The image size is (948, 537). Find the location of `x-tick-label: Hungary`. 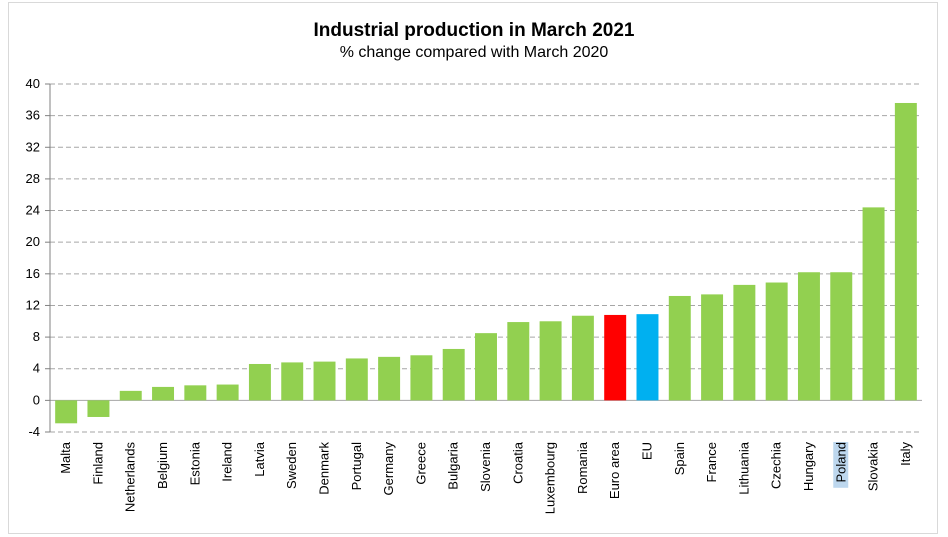

x-tick-label: Hungary is located at coordinates (808, 467).